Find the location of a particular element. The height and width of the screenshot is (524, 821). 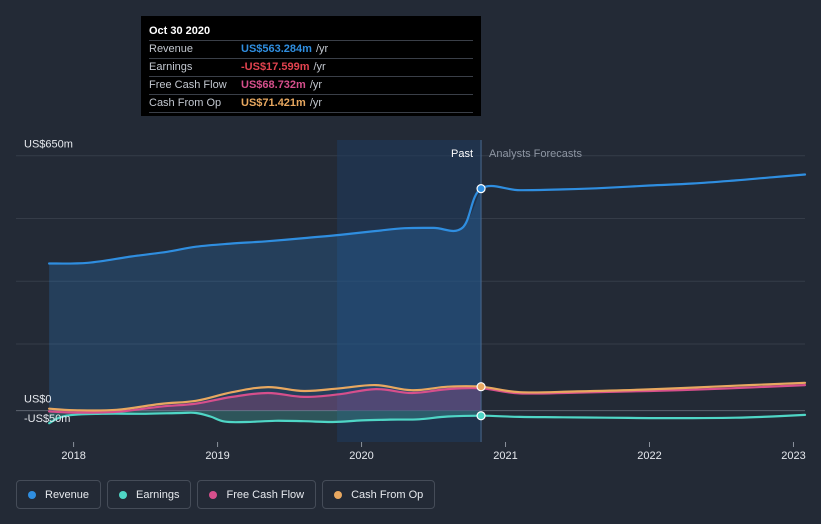

legend-label: Cash From Op is located at coordinates (387, 494).